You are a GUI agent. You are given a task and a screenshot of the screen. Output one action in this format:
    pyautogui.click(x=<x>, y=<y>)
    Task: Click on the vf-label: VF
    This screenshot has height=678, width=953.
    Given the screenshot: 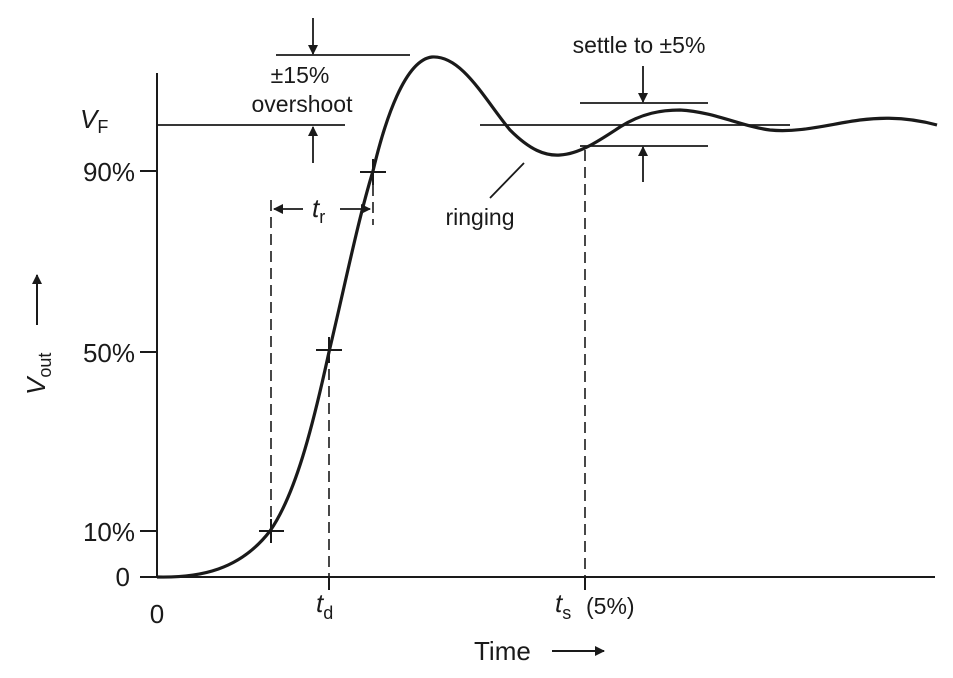 What is the action you would take?
    pyautogui.click(x=94, y=120)
    